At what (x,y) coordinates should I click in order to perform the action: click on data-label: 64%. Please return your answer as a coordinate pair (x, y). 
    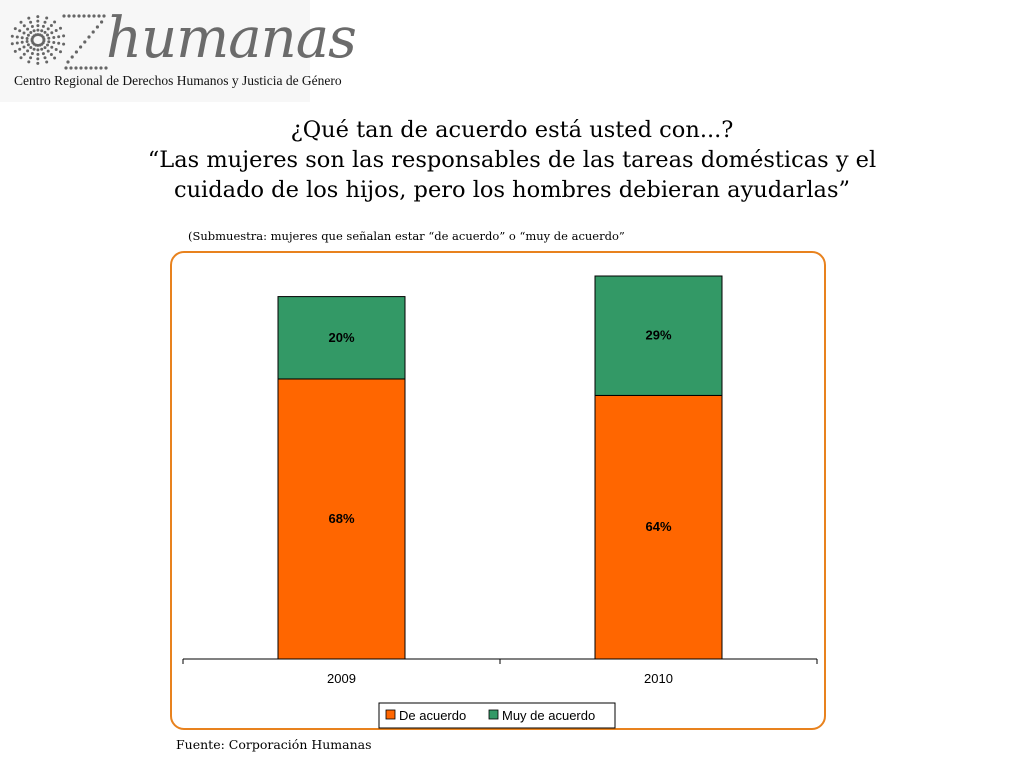
    Looking at the image, I should click on (658, 526).